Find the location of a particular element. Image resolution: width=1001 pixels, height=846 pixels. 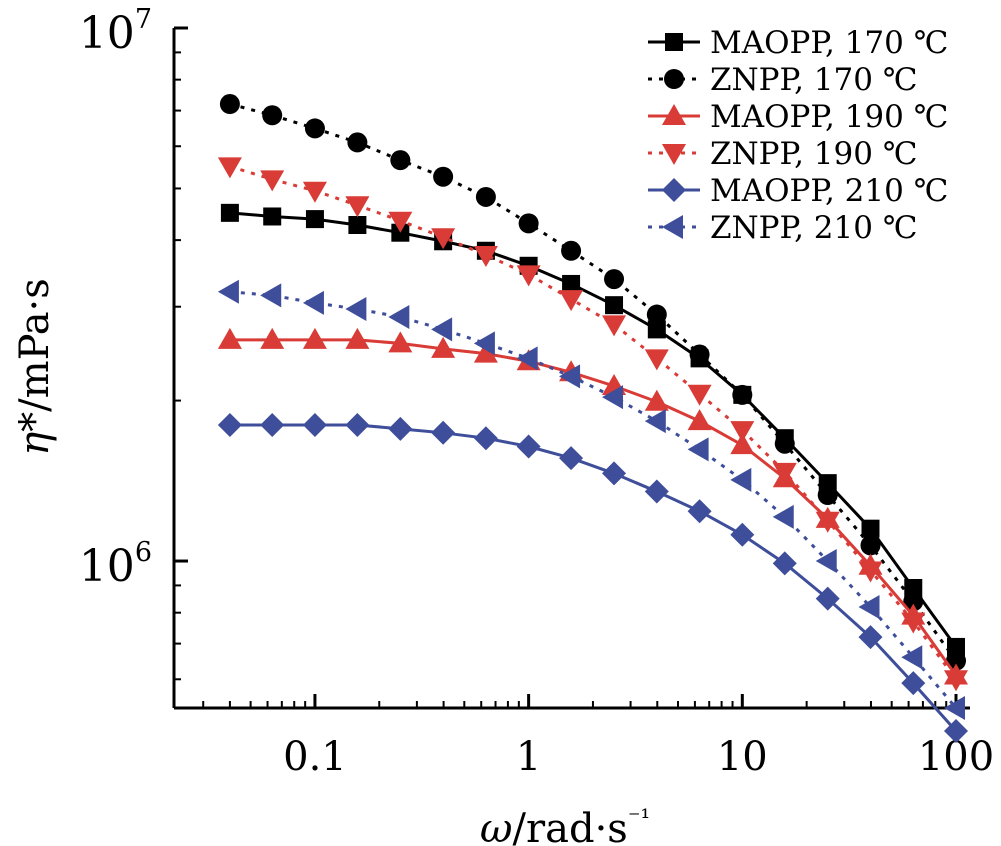

legend-label: ZNPP, 210 ℃ is located at coordinates (814, 228).